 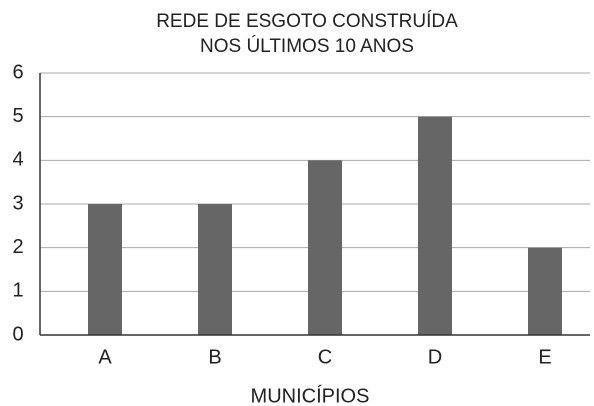 What do you see at coordinates (17, 247) in the screenshot?
I see `y-tick-label: 2` at bounding box center [17, 247].